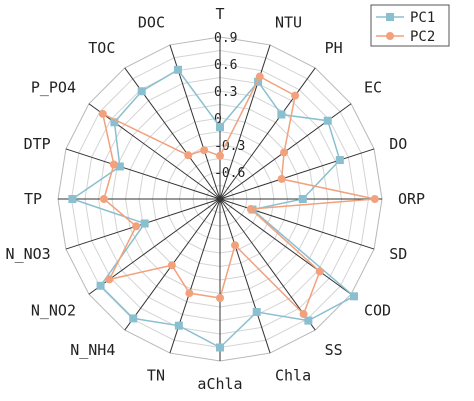 The image size is (474, 401). Describe the element at coordinates (92, 350) in the screenshot. I see `category-label: N_NH4` at that location.